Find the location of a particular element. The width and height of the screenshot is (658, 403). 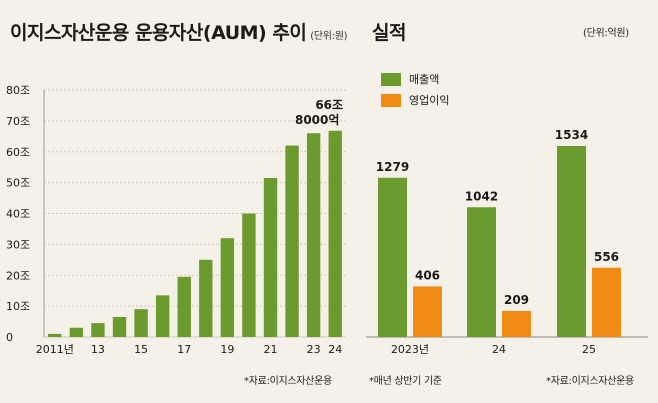

bar-value-label: 1534 is located at coordinates (571, 135).